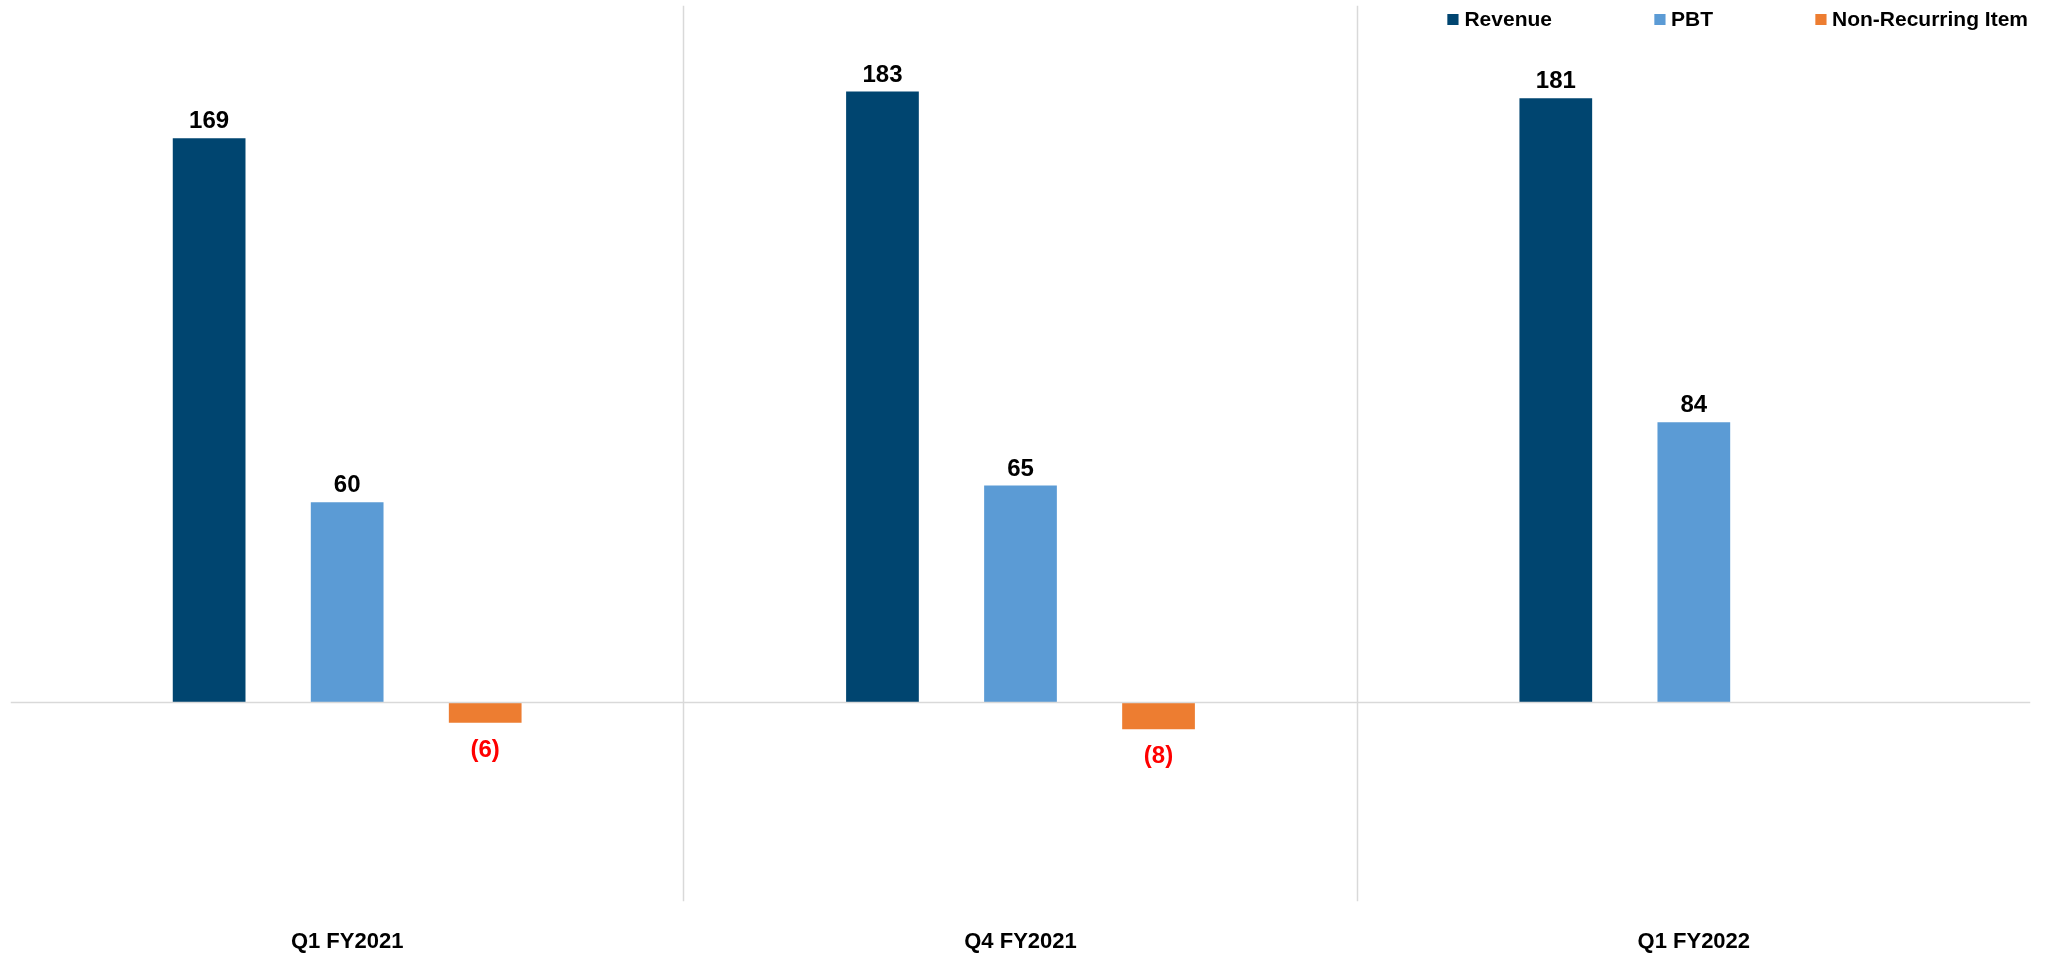  I want to click on data-label: 181, so click(1555, 80).